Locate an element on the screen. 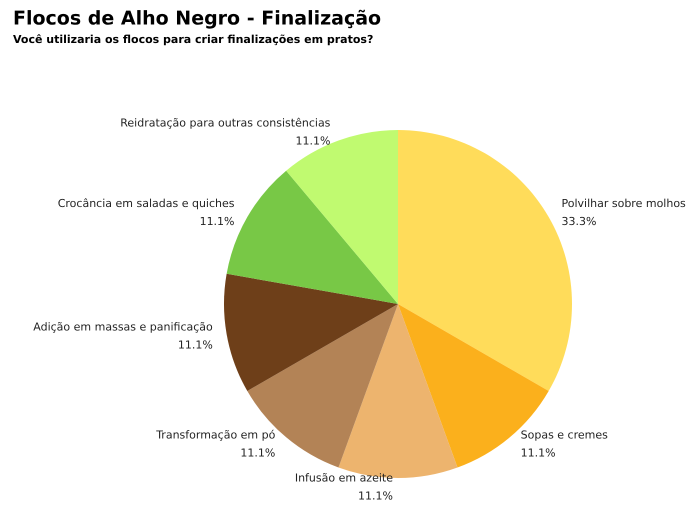  slice-label: Crocância em saladas e quiches is located at coordinates (146, 203).